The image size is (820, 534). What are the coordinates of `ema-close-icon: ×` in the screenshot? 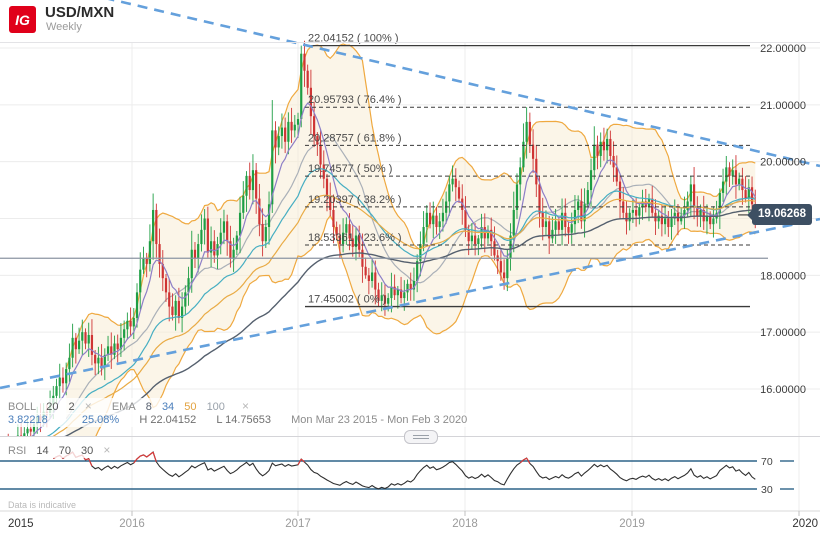 It's located at (245, 406).